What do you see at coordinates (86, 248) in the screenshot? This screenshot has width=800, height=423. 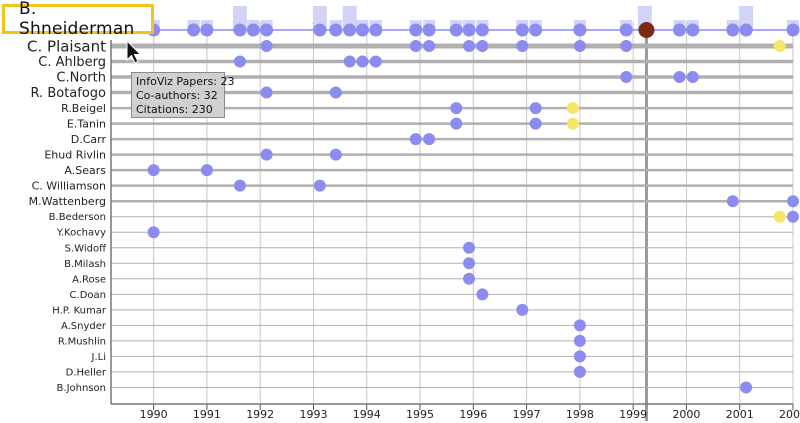 I see `author-label: S.Widoff` at bounding box center [86, 248].